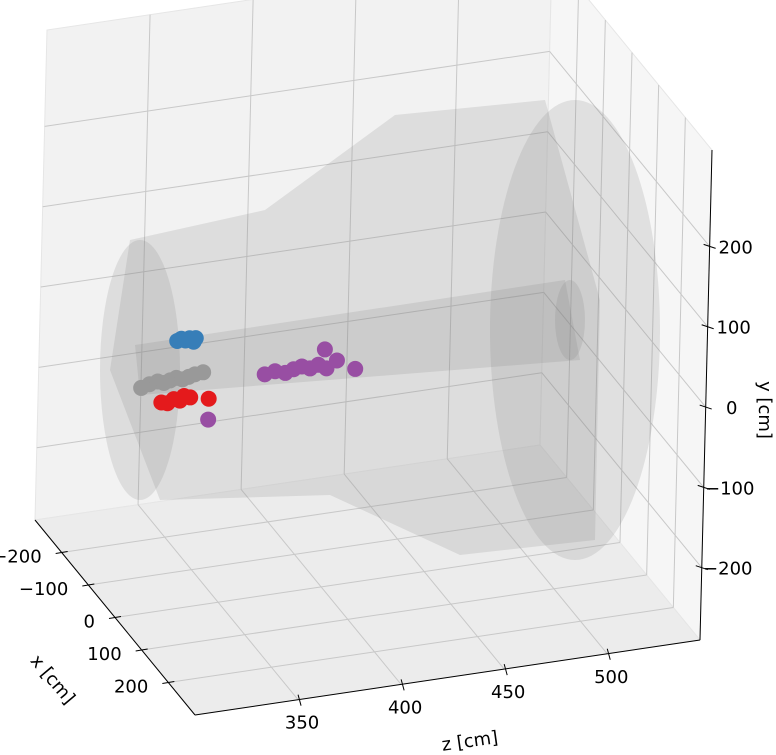 The height and width of the screenshot is (755, 776). I want to click on y-tick-label: 100, so click(733, 328).